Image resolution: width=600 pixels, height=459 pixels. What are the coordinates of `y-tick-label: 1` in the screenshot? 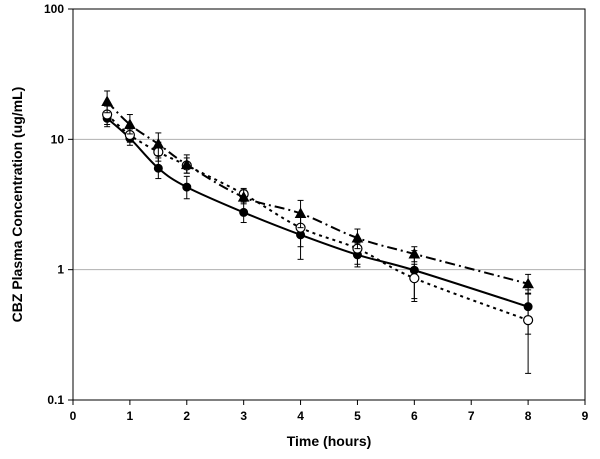 It's located at (60, 270).